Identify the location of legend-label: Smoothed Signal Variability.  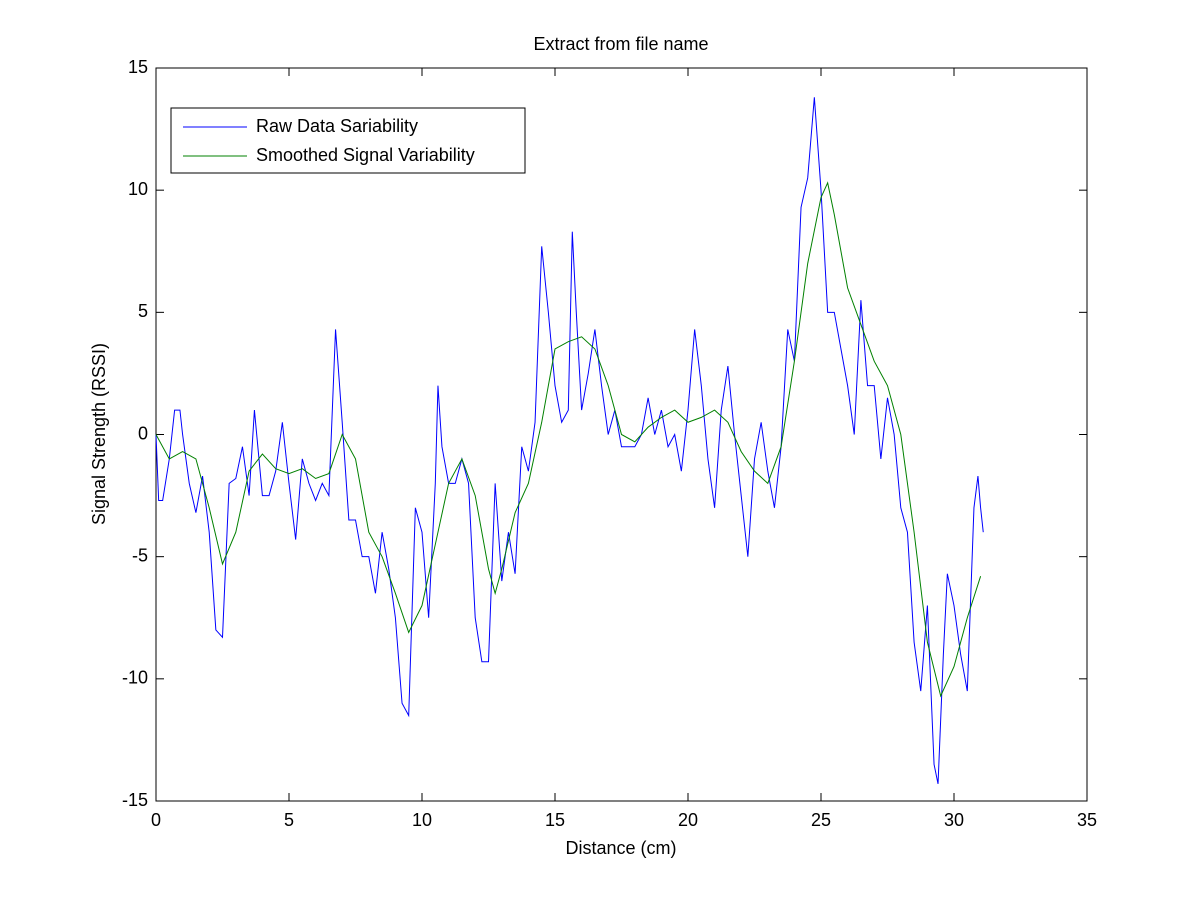
(365, 155).